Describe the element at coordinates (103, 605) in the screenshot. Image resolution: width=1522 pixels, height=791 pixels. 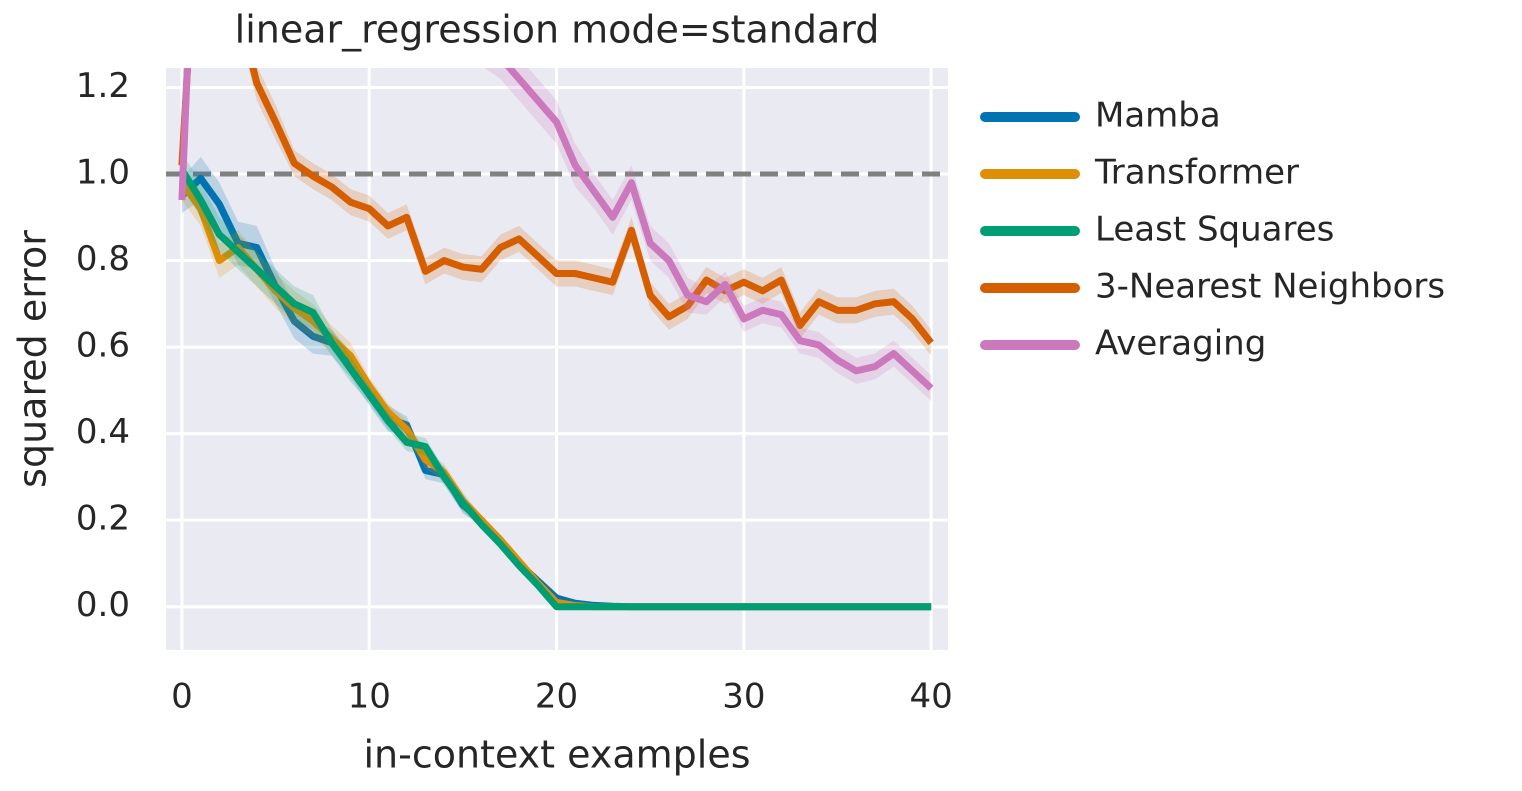
I see `y-tick-label: 0.0` at that location.